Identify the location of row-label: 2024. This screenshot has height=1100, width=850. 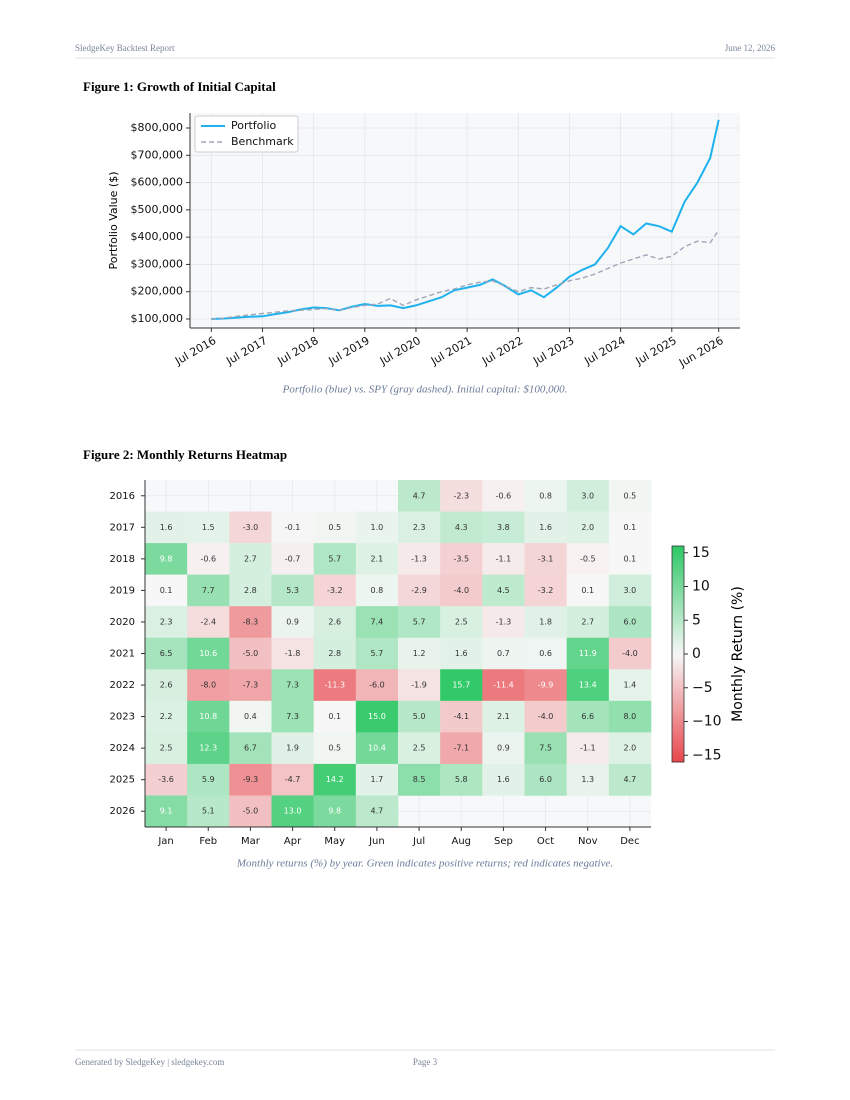
(122, 748).